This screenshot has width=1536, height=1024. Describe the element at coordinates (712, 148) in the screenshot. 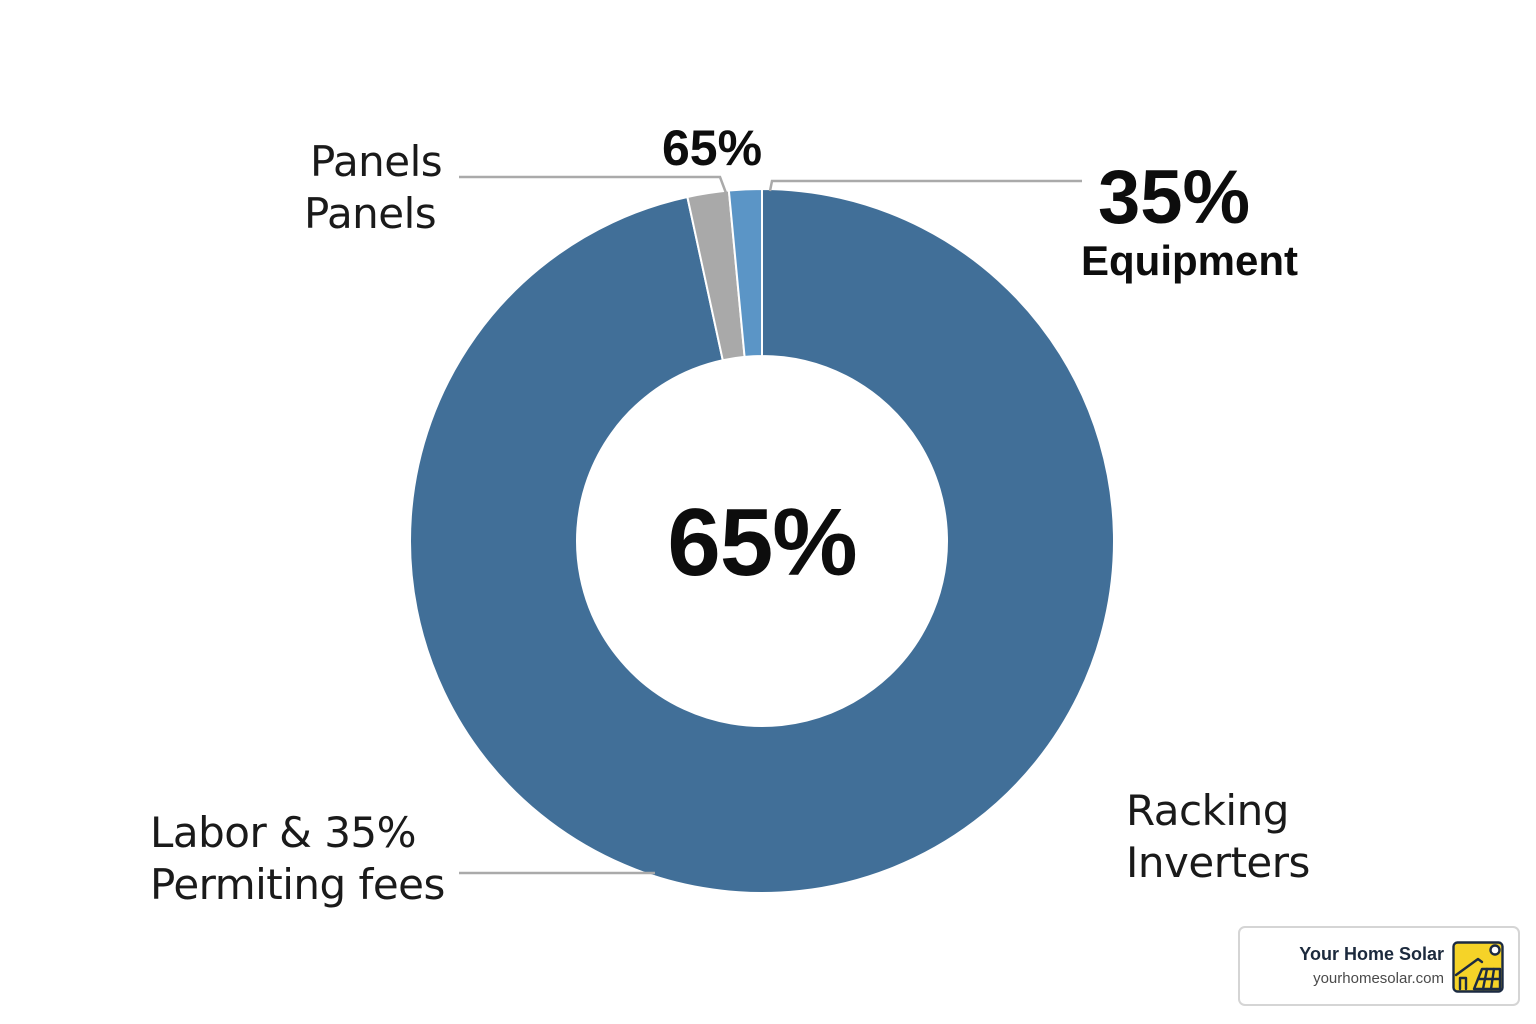

I see `label-top-percent: 65%` at that location.